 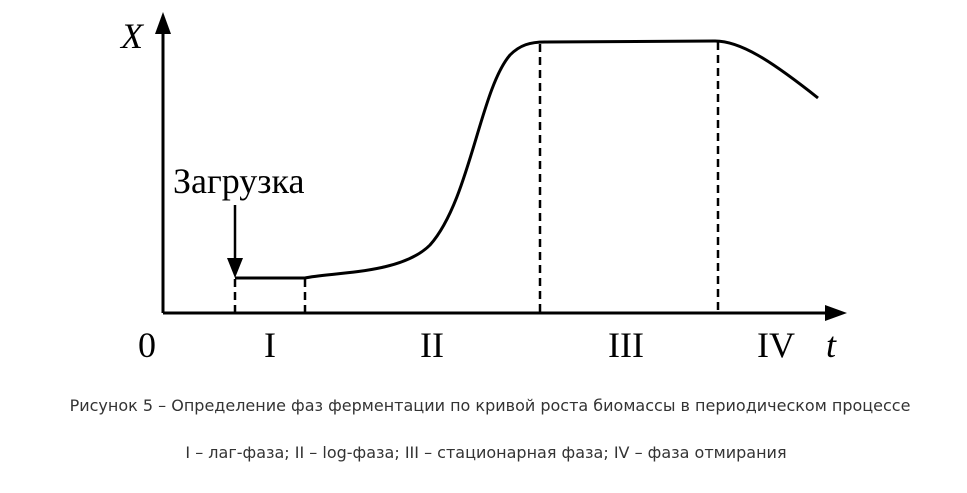 What do you see at coordinates (836, 313) in the screenshot?
I see `x-arrow` at bounding box center [836, 313].